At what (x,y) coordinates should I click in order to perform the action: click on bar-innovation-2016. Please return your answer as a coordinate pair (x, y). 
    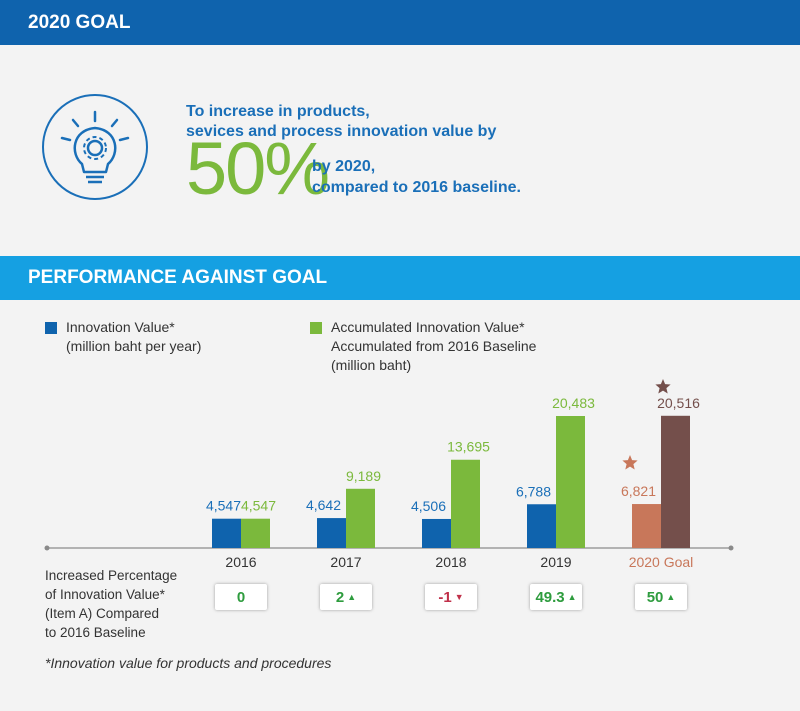
    Looking at the image, I should click on (226, 533).